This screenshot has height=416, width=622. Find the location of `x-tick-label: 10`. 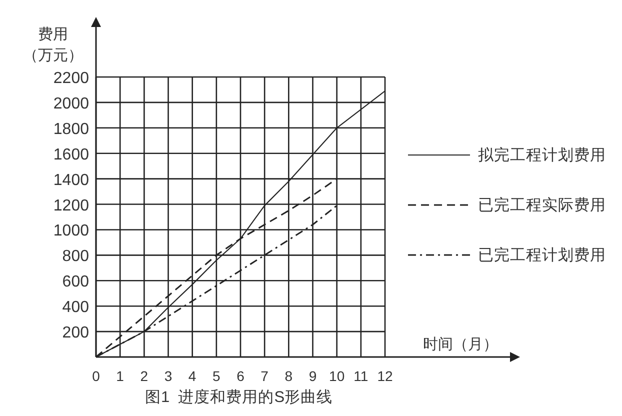

x-tick-label: 10 is located at coordinates (337, 376).